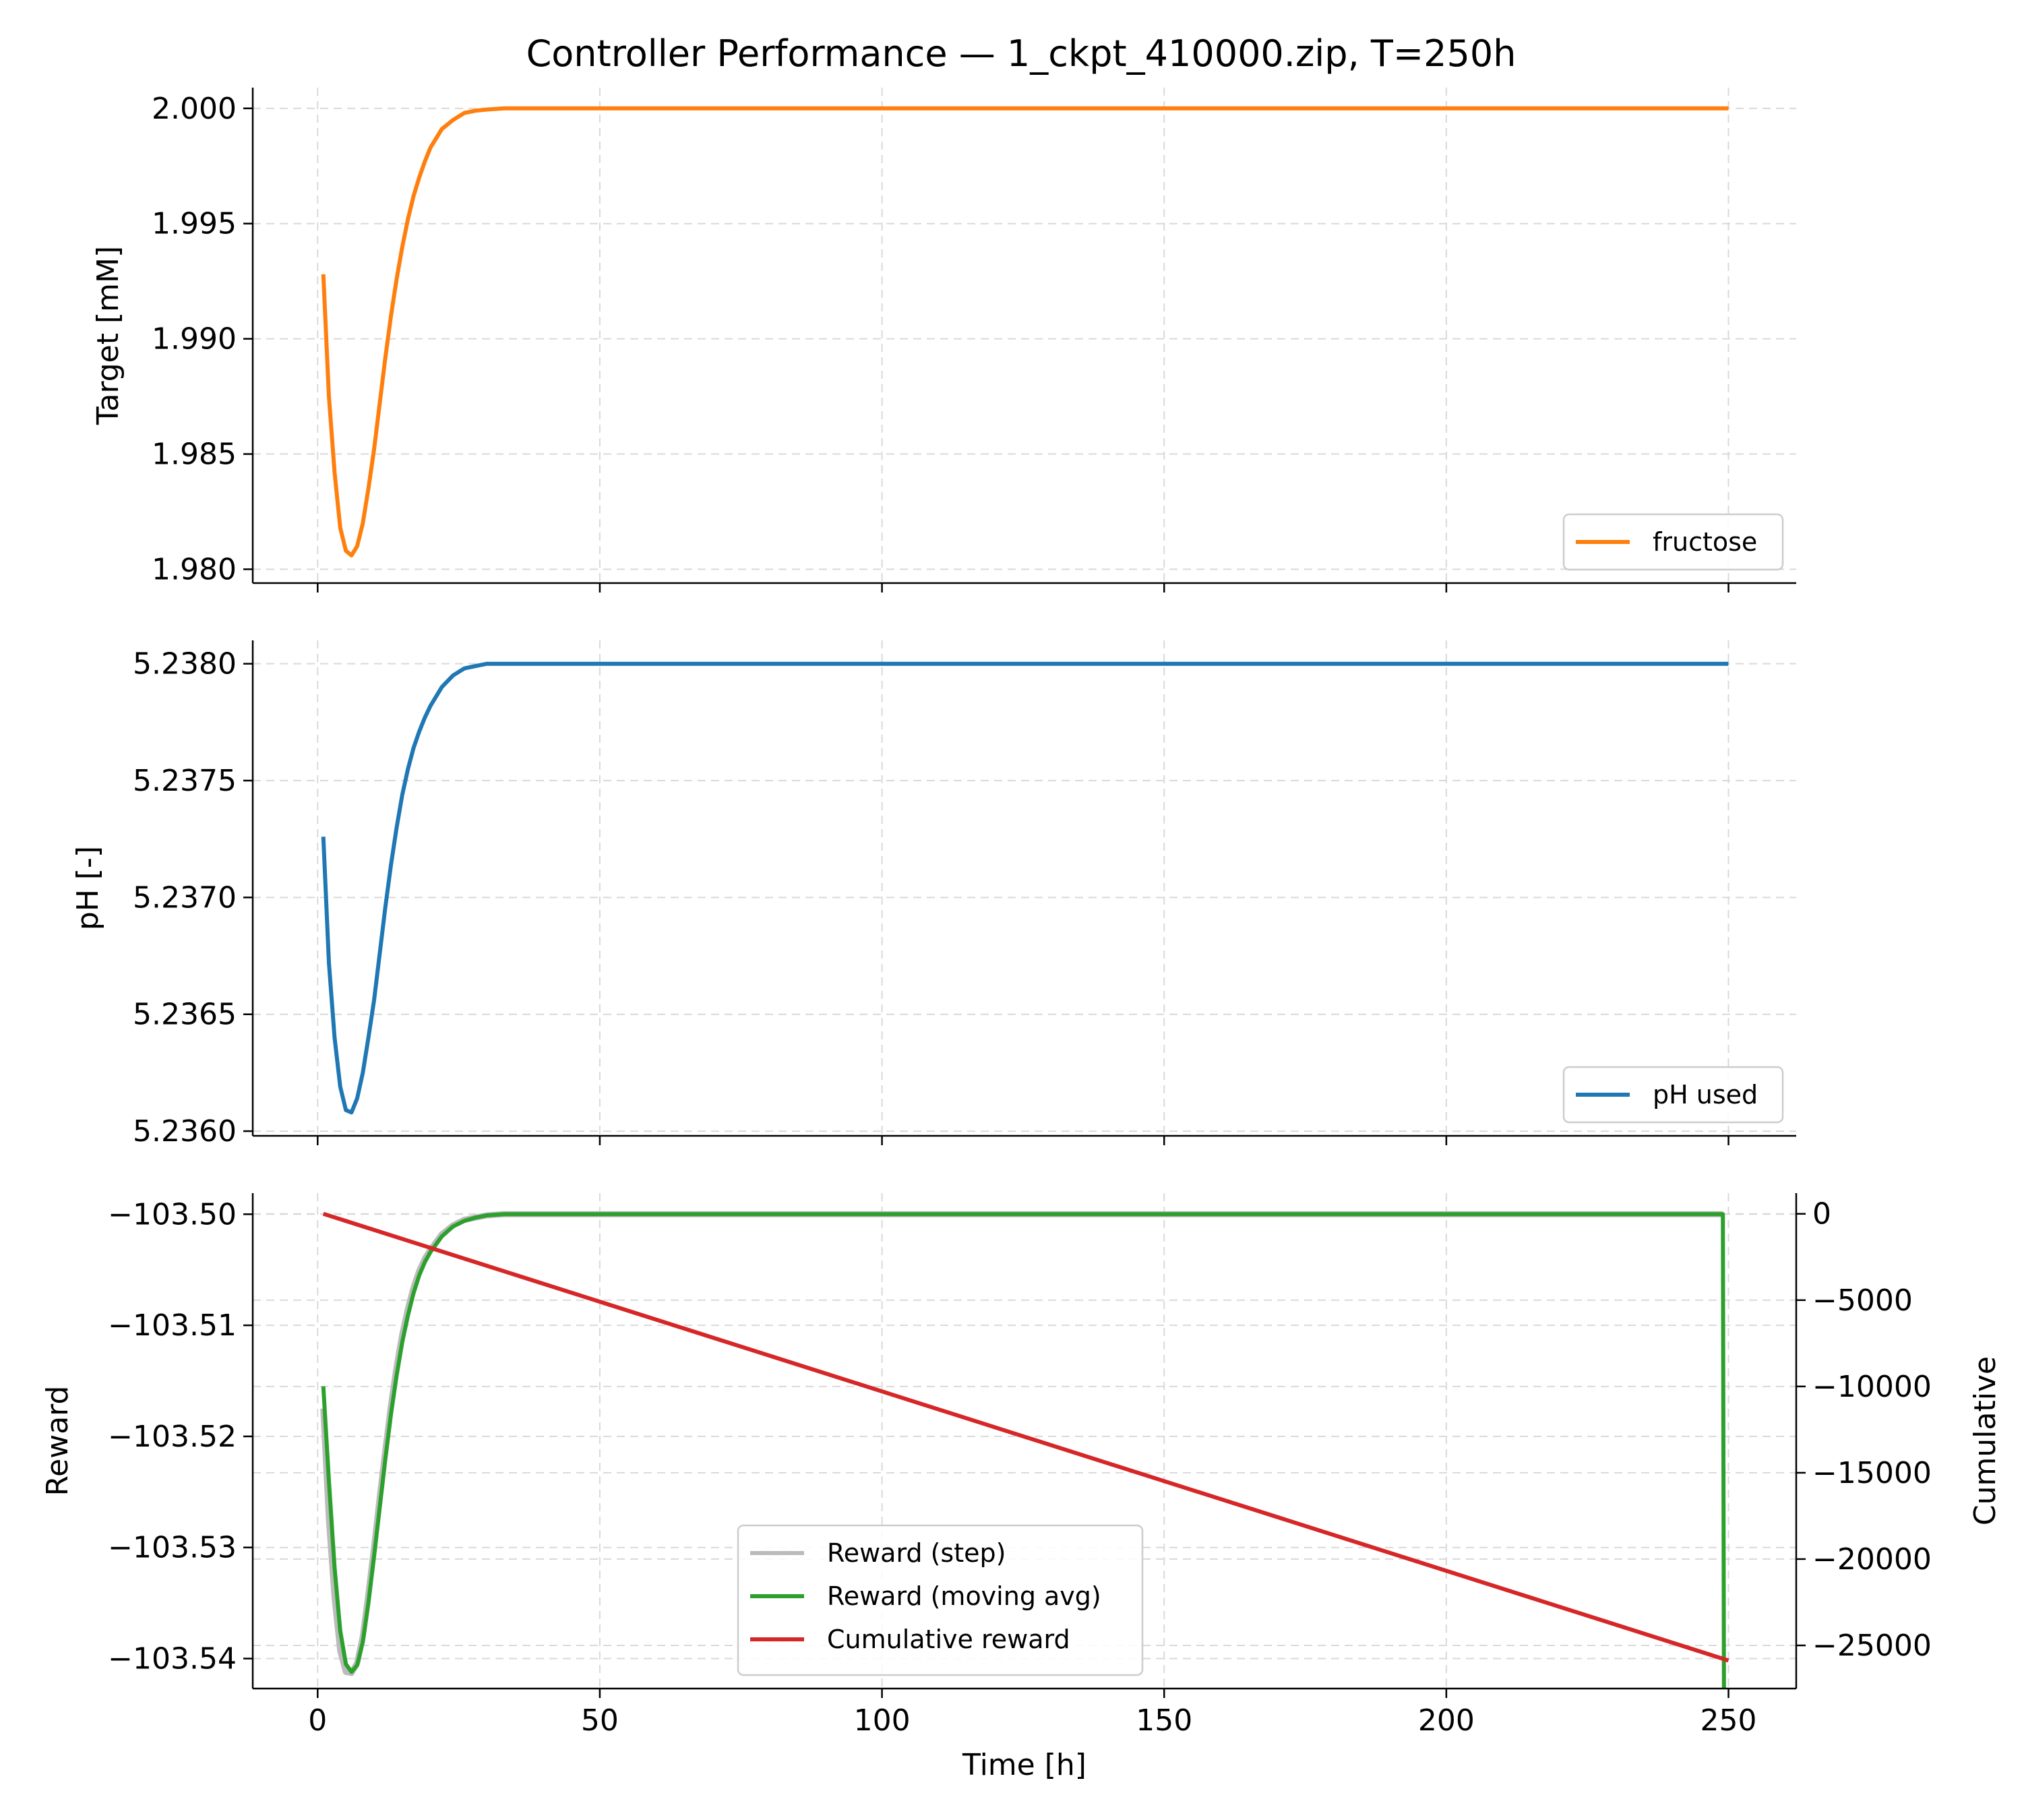  What do you see at coordinates (1705, 1095) in the screenshot?
I see `legend-label: pH used` at bounding box center [1705, 1095].